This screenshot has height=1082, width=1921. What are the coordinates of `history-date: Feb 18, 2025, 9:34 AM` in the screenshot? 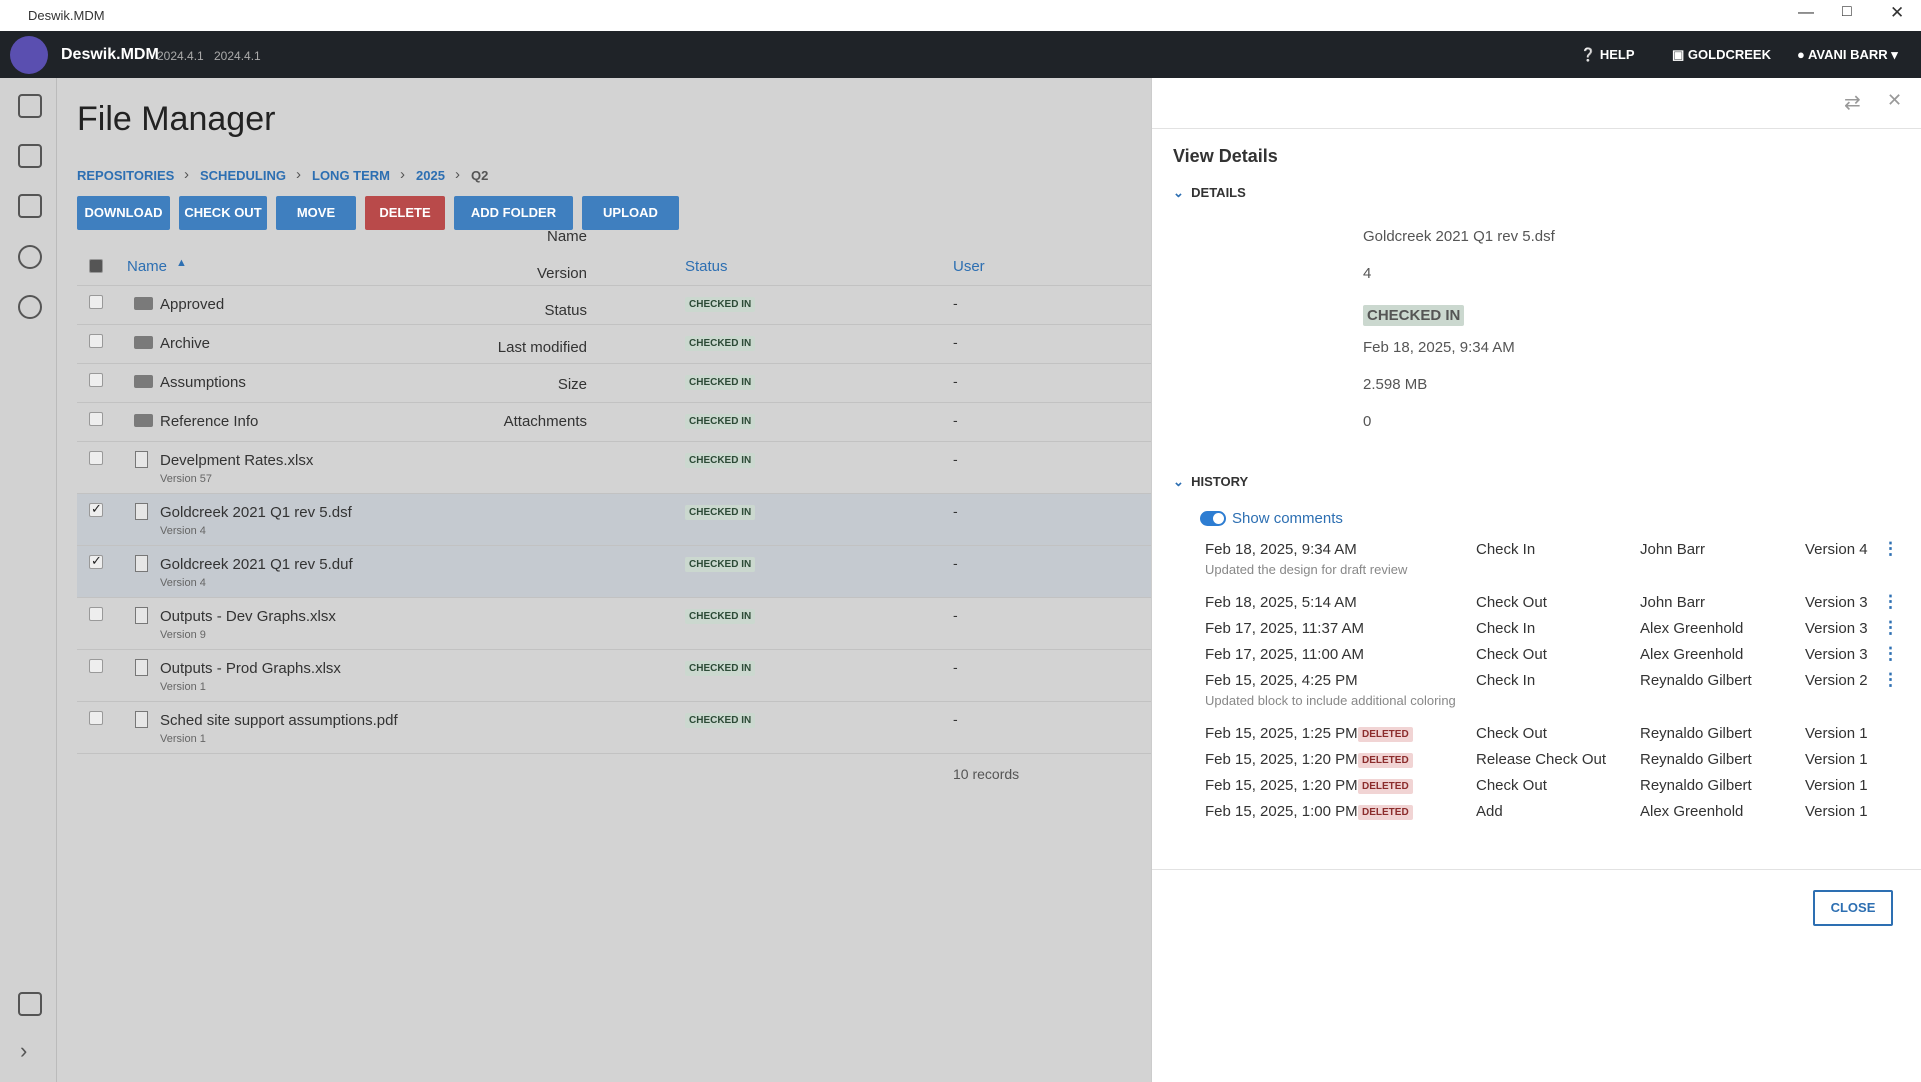 It's located at (1281, 549).